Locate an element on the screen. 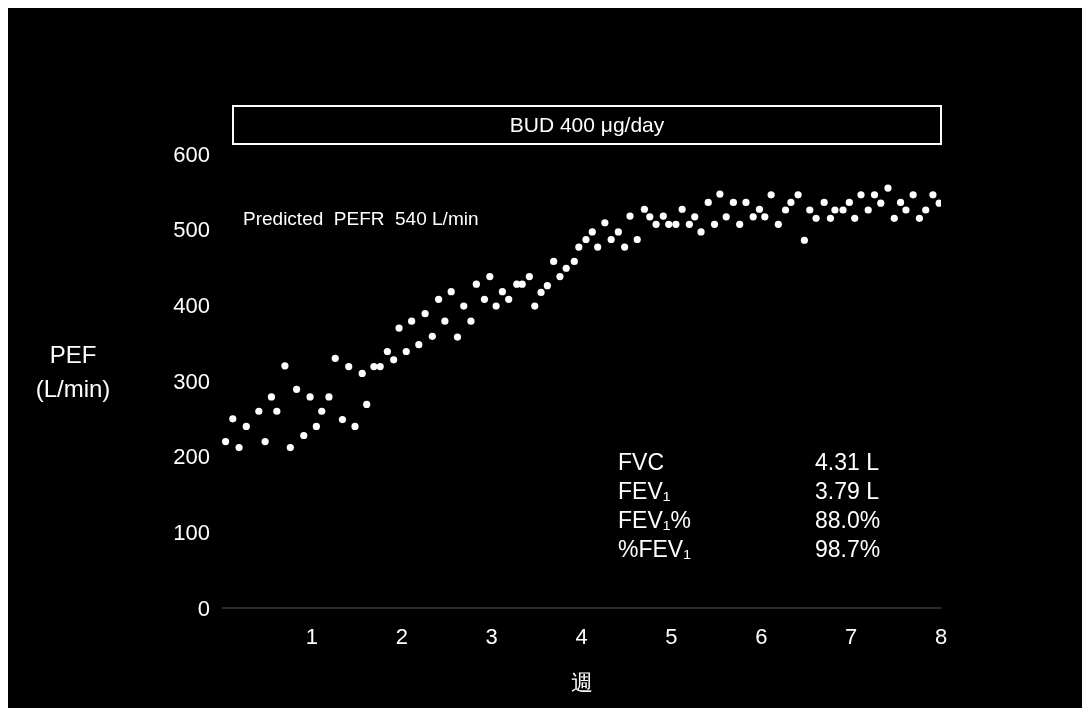  x-tick-label: 5 is located at coordinates (671, 636).